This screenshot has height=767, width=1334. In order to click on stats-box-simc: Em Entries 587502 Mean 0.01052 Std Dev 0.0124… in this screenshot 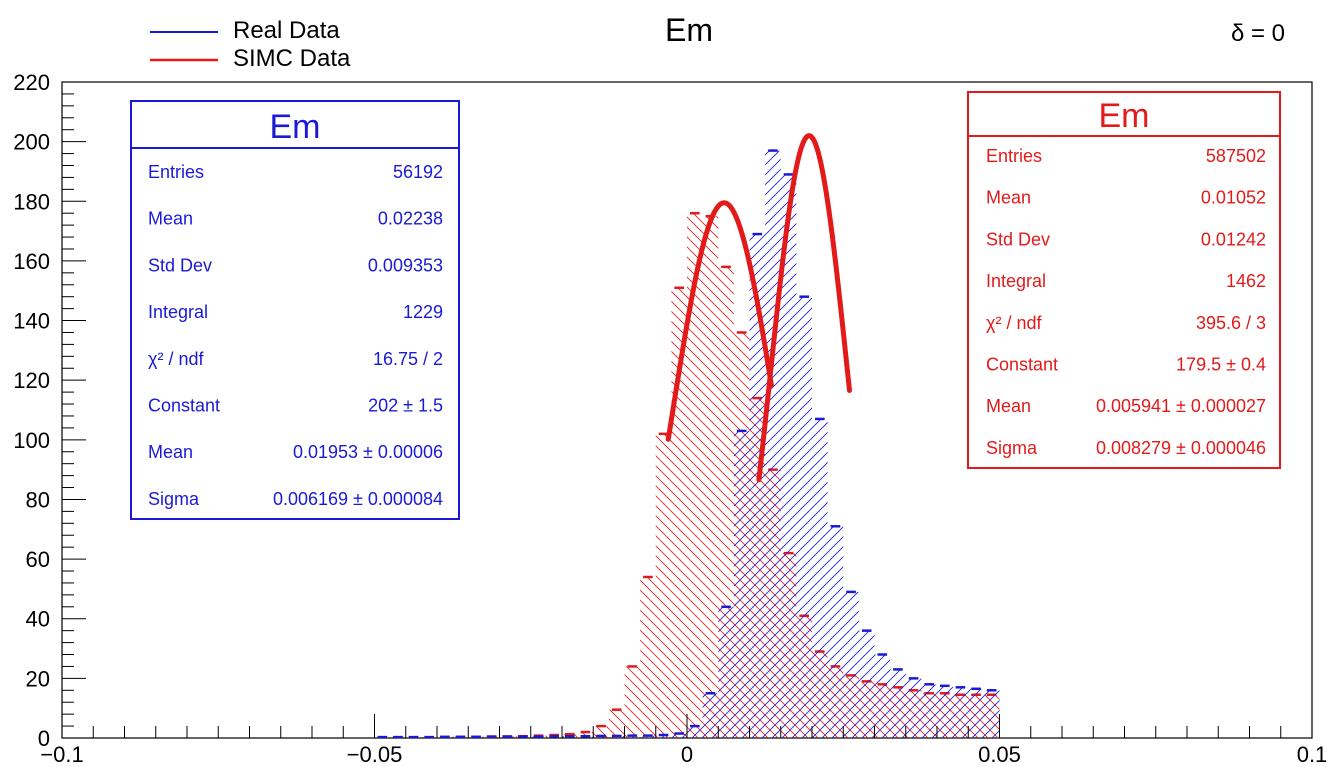, I will do `click(1124, 280)`.